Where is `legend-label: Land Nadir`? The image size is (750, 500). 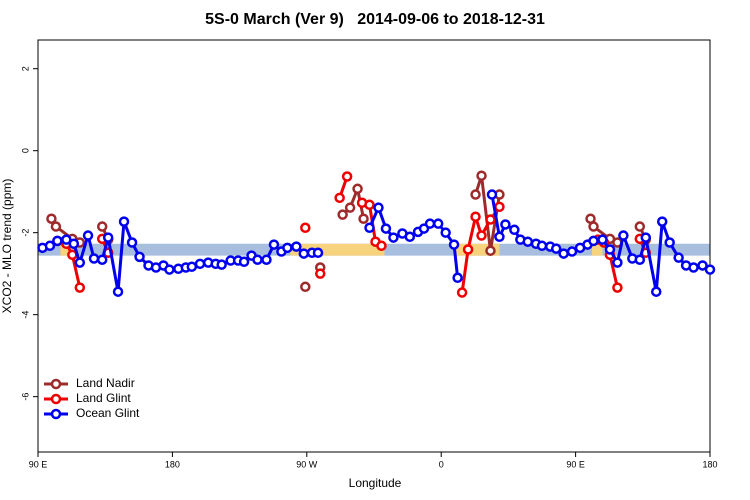
legend-label: Land Nadir is located at coordinates (105, 383).